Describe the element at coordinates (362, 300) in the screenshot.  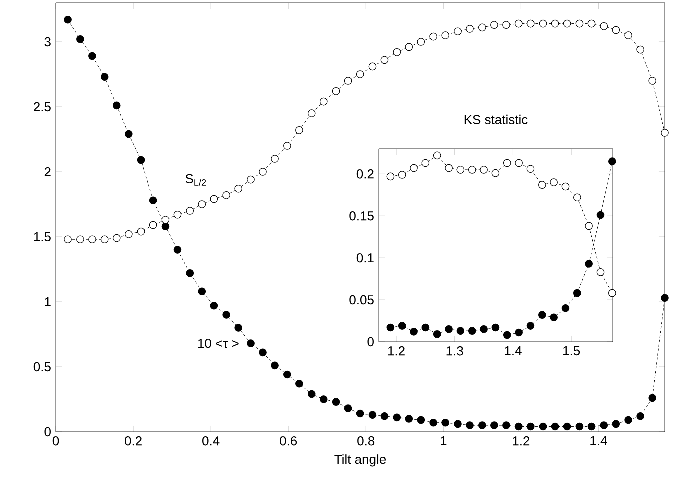
I see `y-tick-label: 0.05` at that location.